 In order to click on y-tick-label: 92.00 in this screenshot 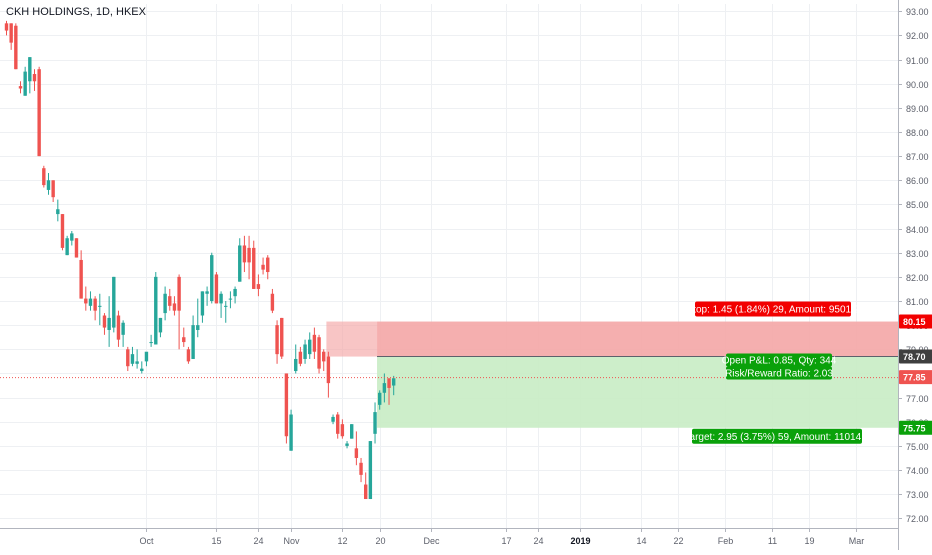, I will do `click(917, 36)`.